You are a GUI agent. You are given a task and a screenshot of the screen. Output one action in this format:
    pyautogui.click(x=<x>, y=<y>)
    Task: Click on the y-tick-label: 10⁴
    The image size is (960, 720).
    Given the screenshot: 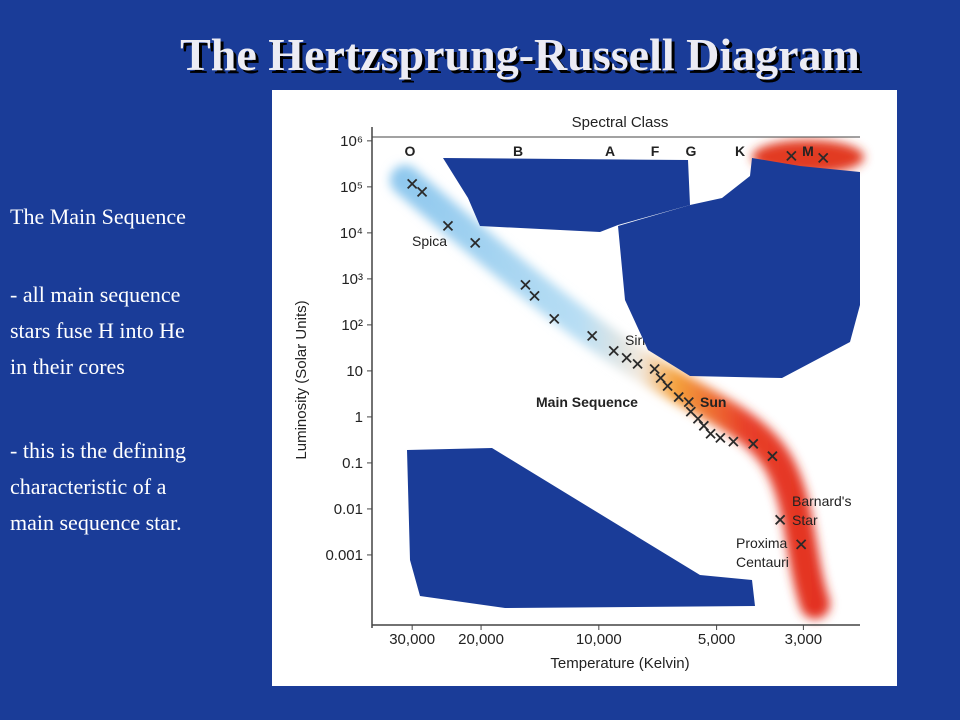 What is the action you would take?
    pyautogui.click(x=351, y=233)
    